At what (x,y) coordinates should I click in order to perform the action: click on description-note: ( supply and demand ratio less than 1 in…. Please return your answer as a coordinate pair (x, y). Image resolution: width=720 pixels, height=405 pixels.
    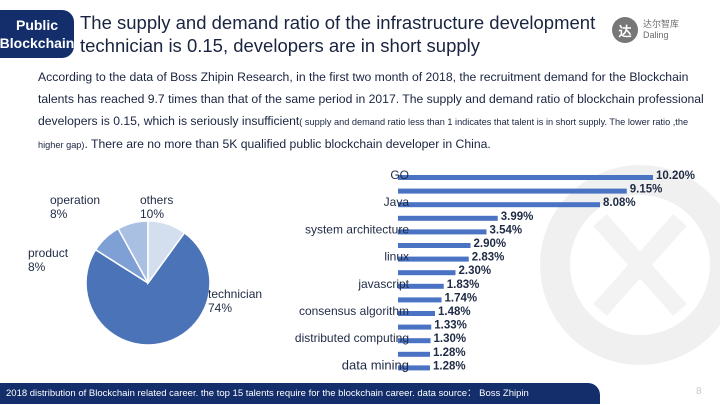
    Looking at the image, I should click on (363, 133).